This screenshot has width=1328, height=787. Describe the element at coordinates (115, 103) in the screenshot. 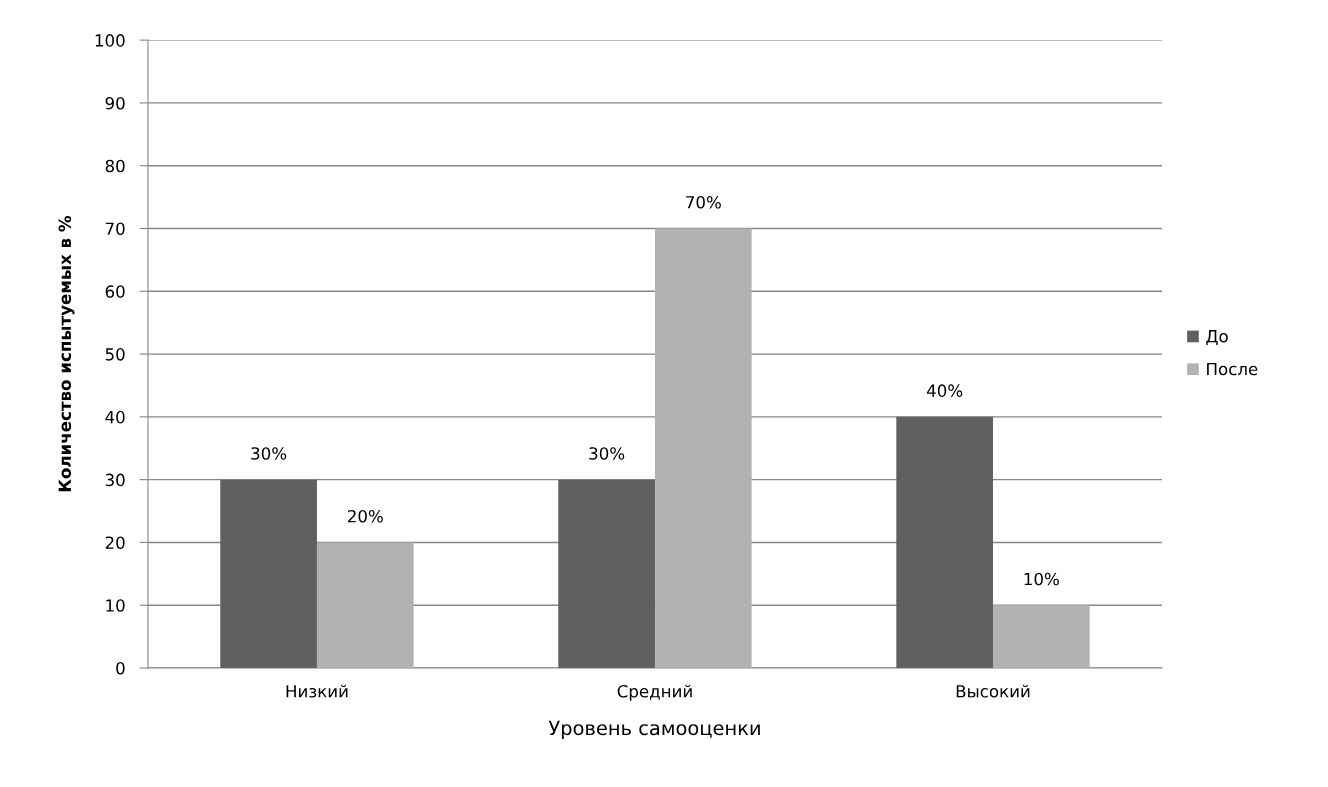

I see `y-tick-label: 90` at that location.